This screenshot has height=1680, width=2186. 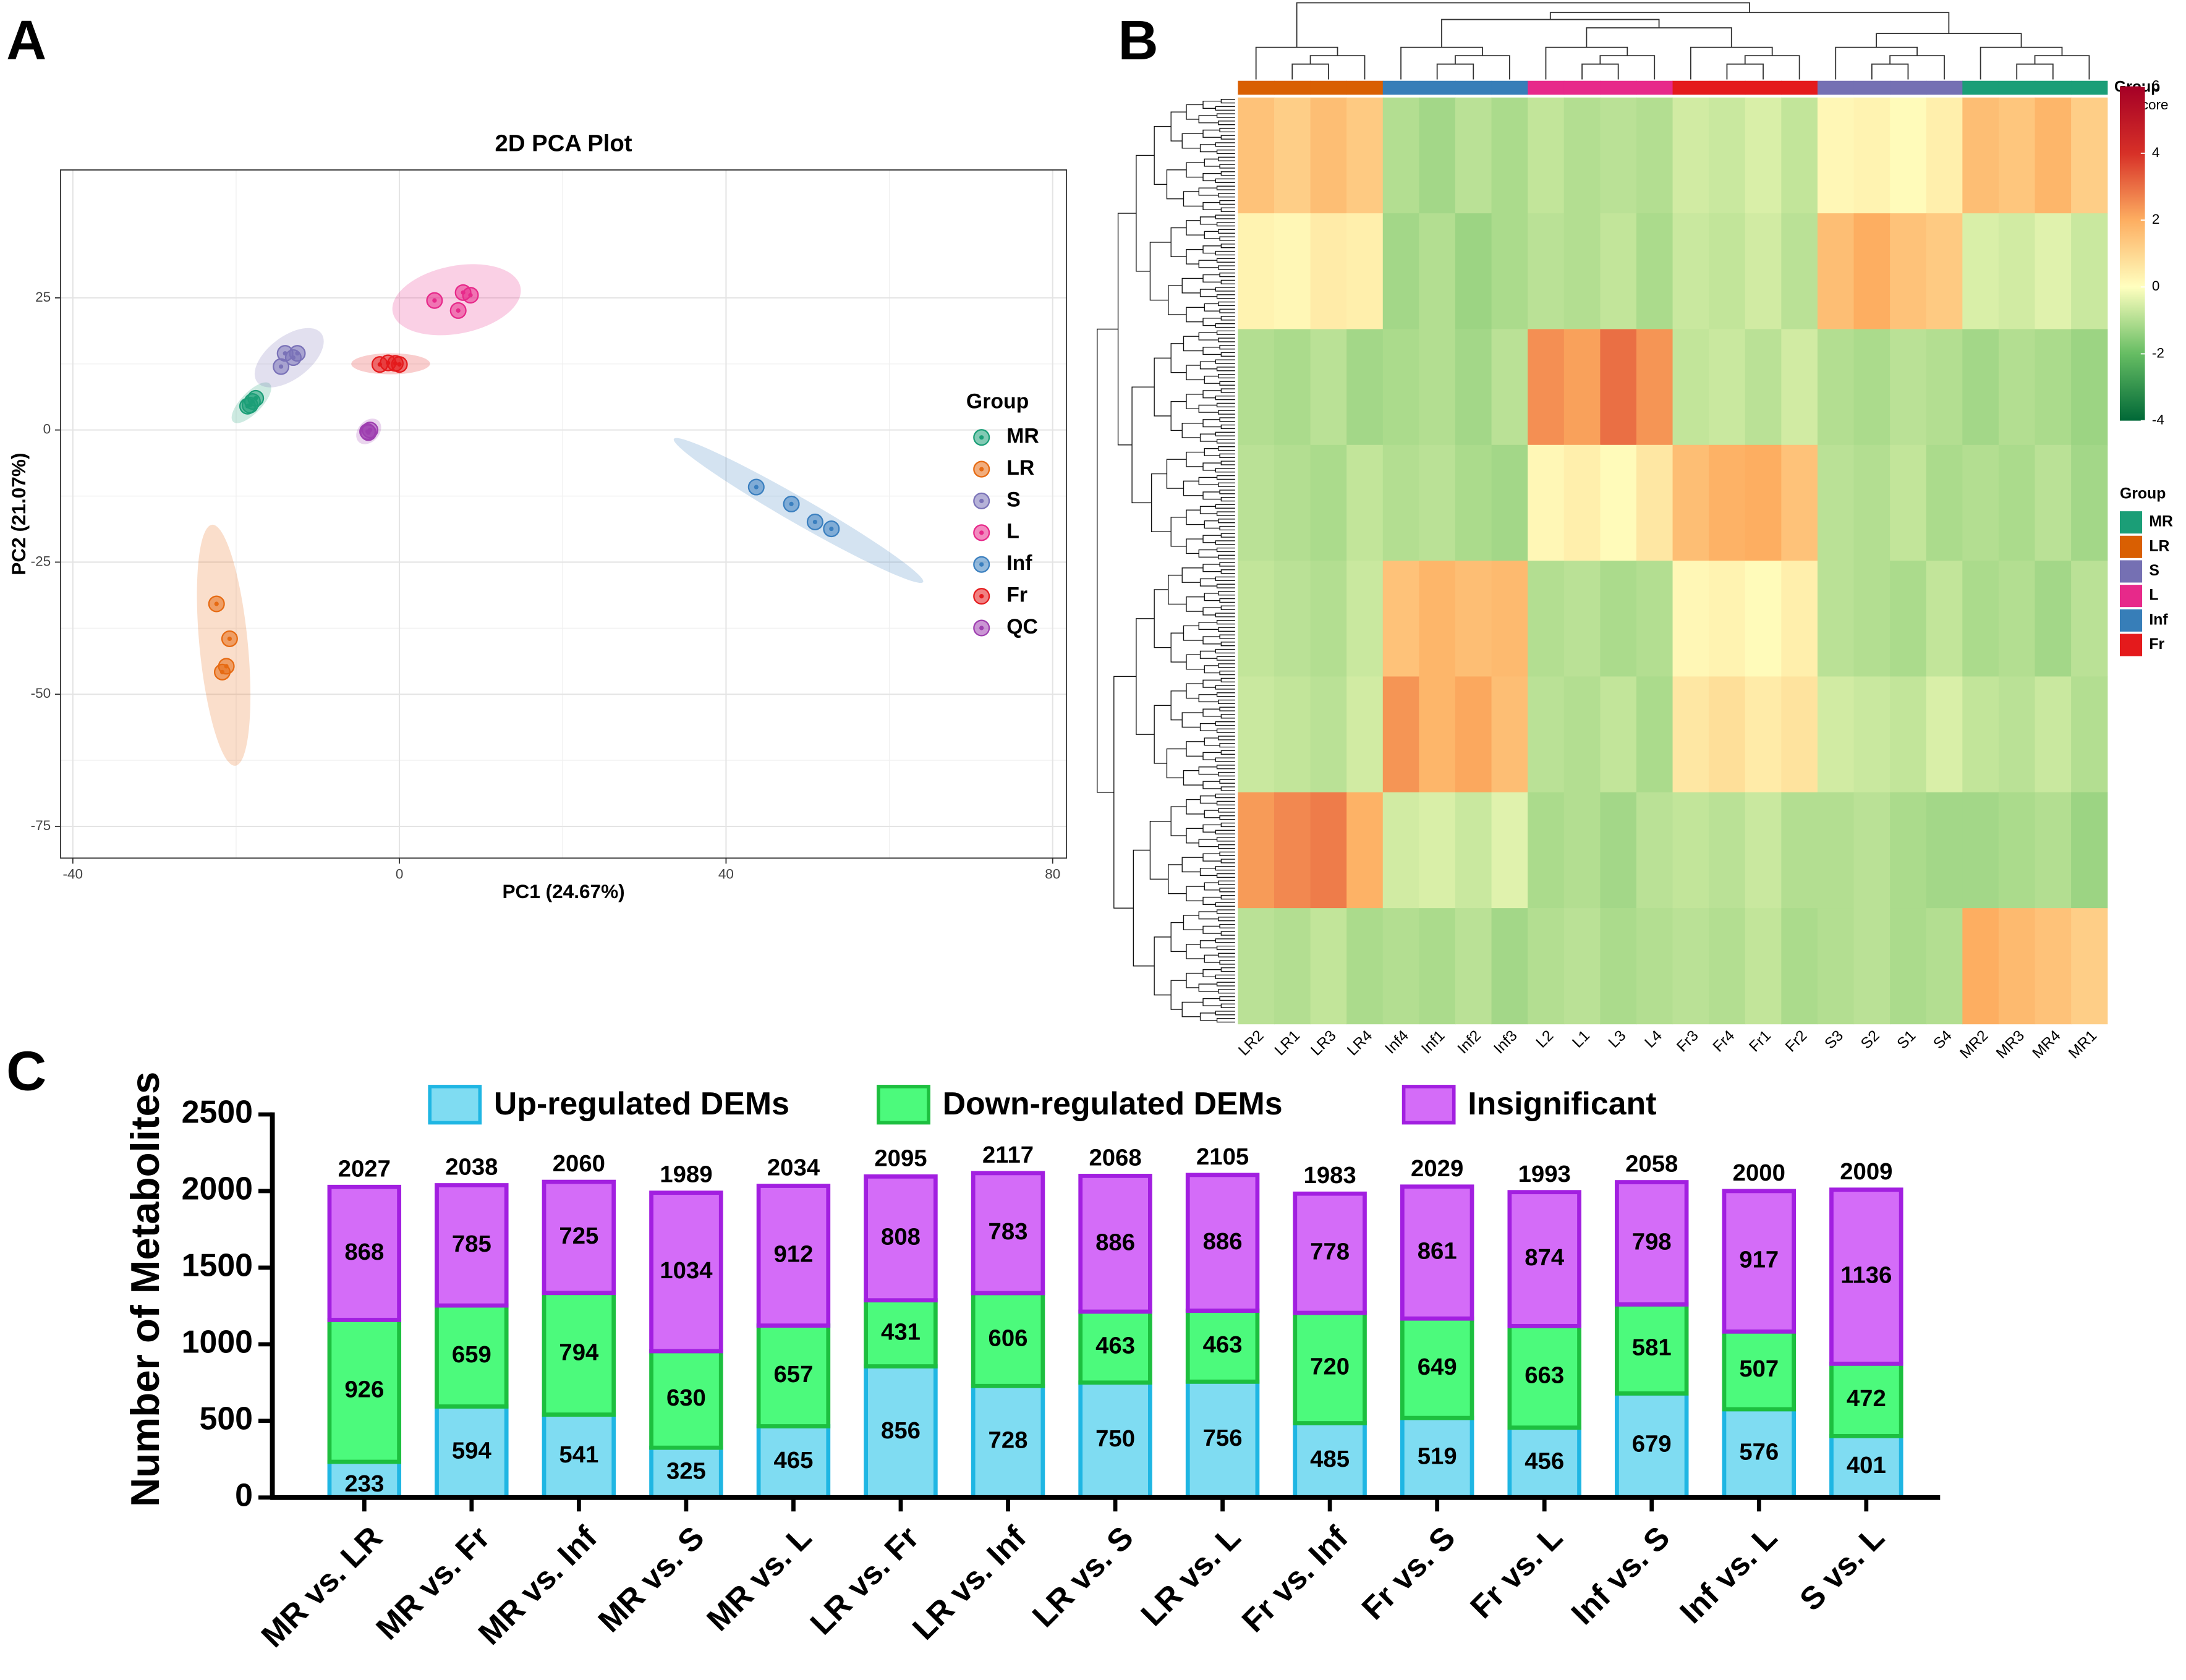 I want to click on value-label: 720, so click(x=1330, y=1367).